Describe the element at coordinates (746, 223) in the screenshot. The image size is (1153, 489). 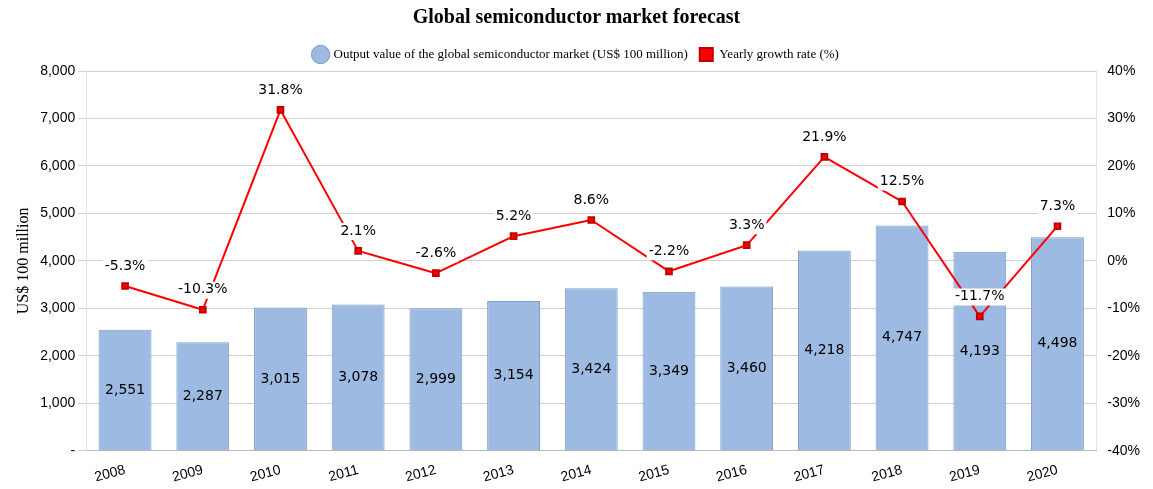
I see `data-label: 3.3%` at that location.